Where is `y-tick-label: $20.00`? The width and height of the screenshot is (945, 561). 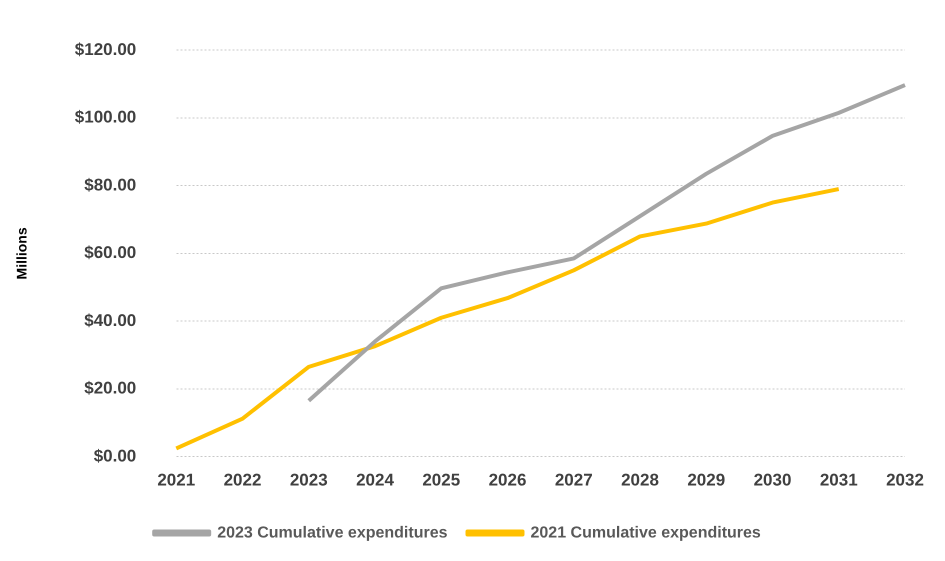 y-tick-label: $20.00 is located at coordinates (110, 388).